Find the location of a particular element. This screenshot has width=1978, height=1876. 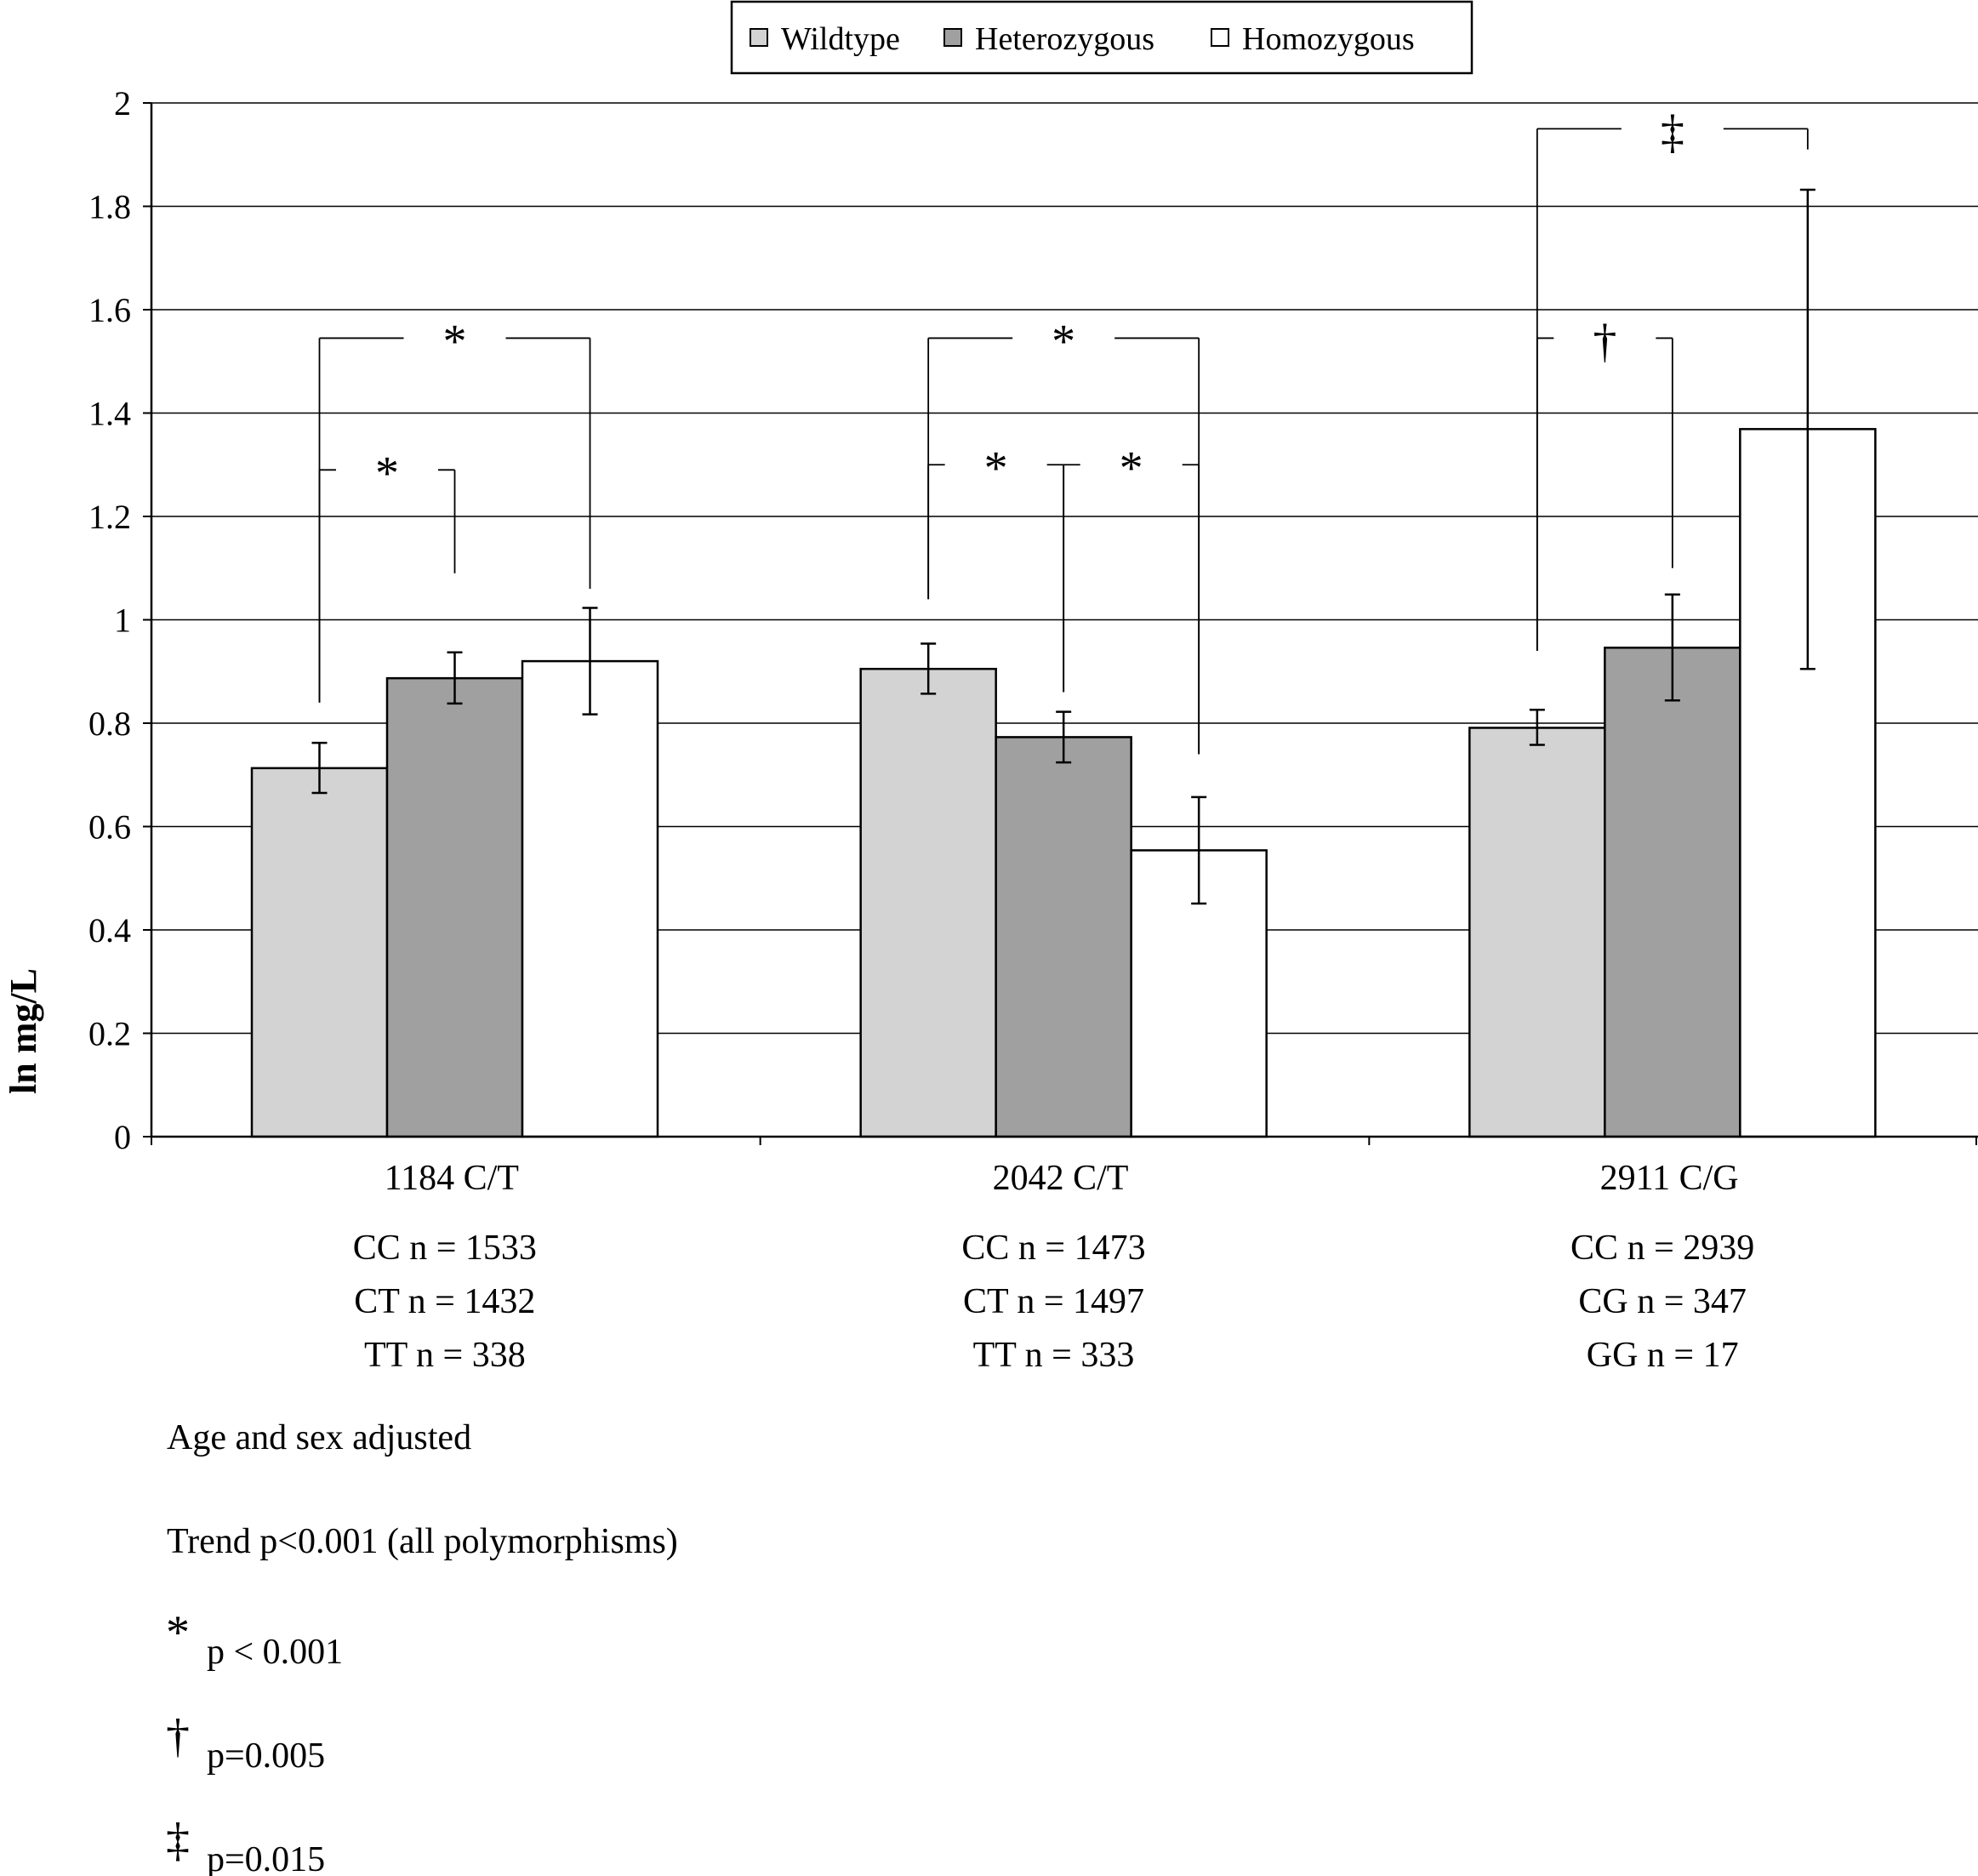

category-label: 2042 C/T is located at coordinates (1061, 1178).